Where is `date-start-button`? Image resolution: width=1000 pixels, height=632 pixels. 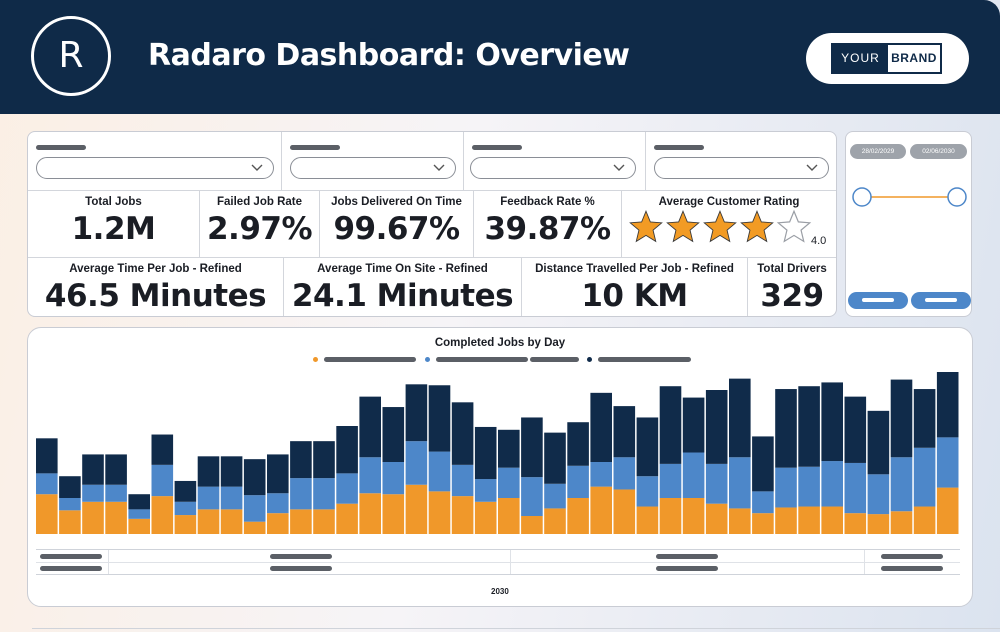
date-start-button is located at coordinates (878, 300).